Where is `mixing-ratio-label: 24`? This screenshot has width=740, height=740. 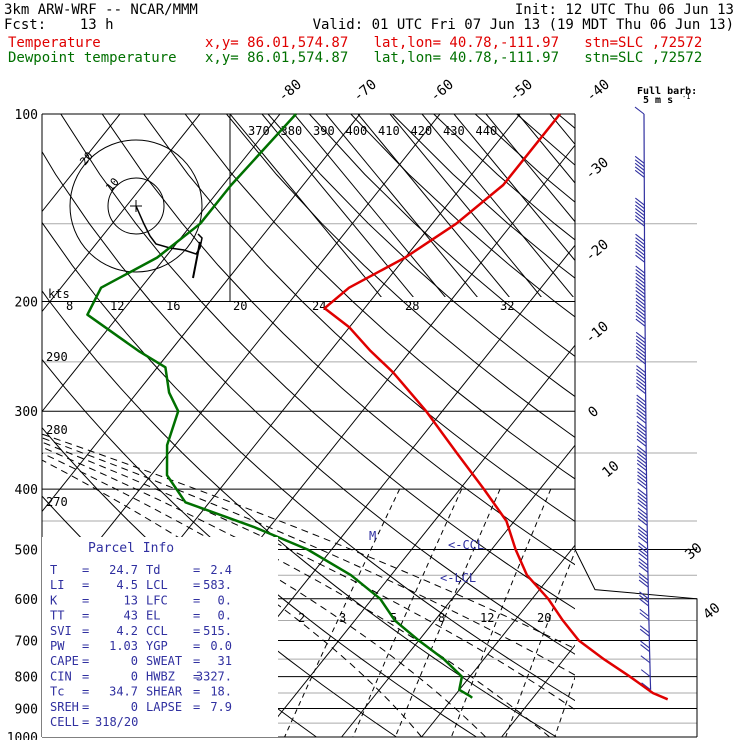 mixing-ratio-label: 24 is located at coordinates (319, 306).